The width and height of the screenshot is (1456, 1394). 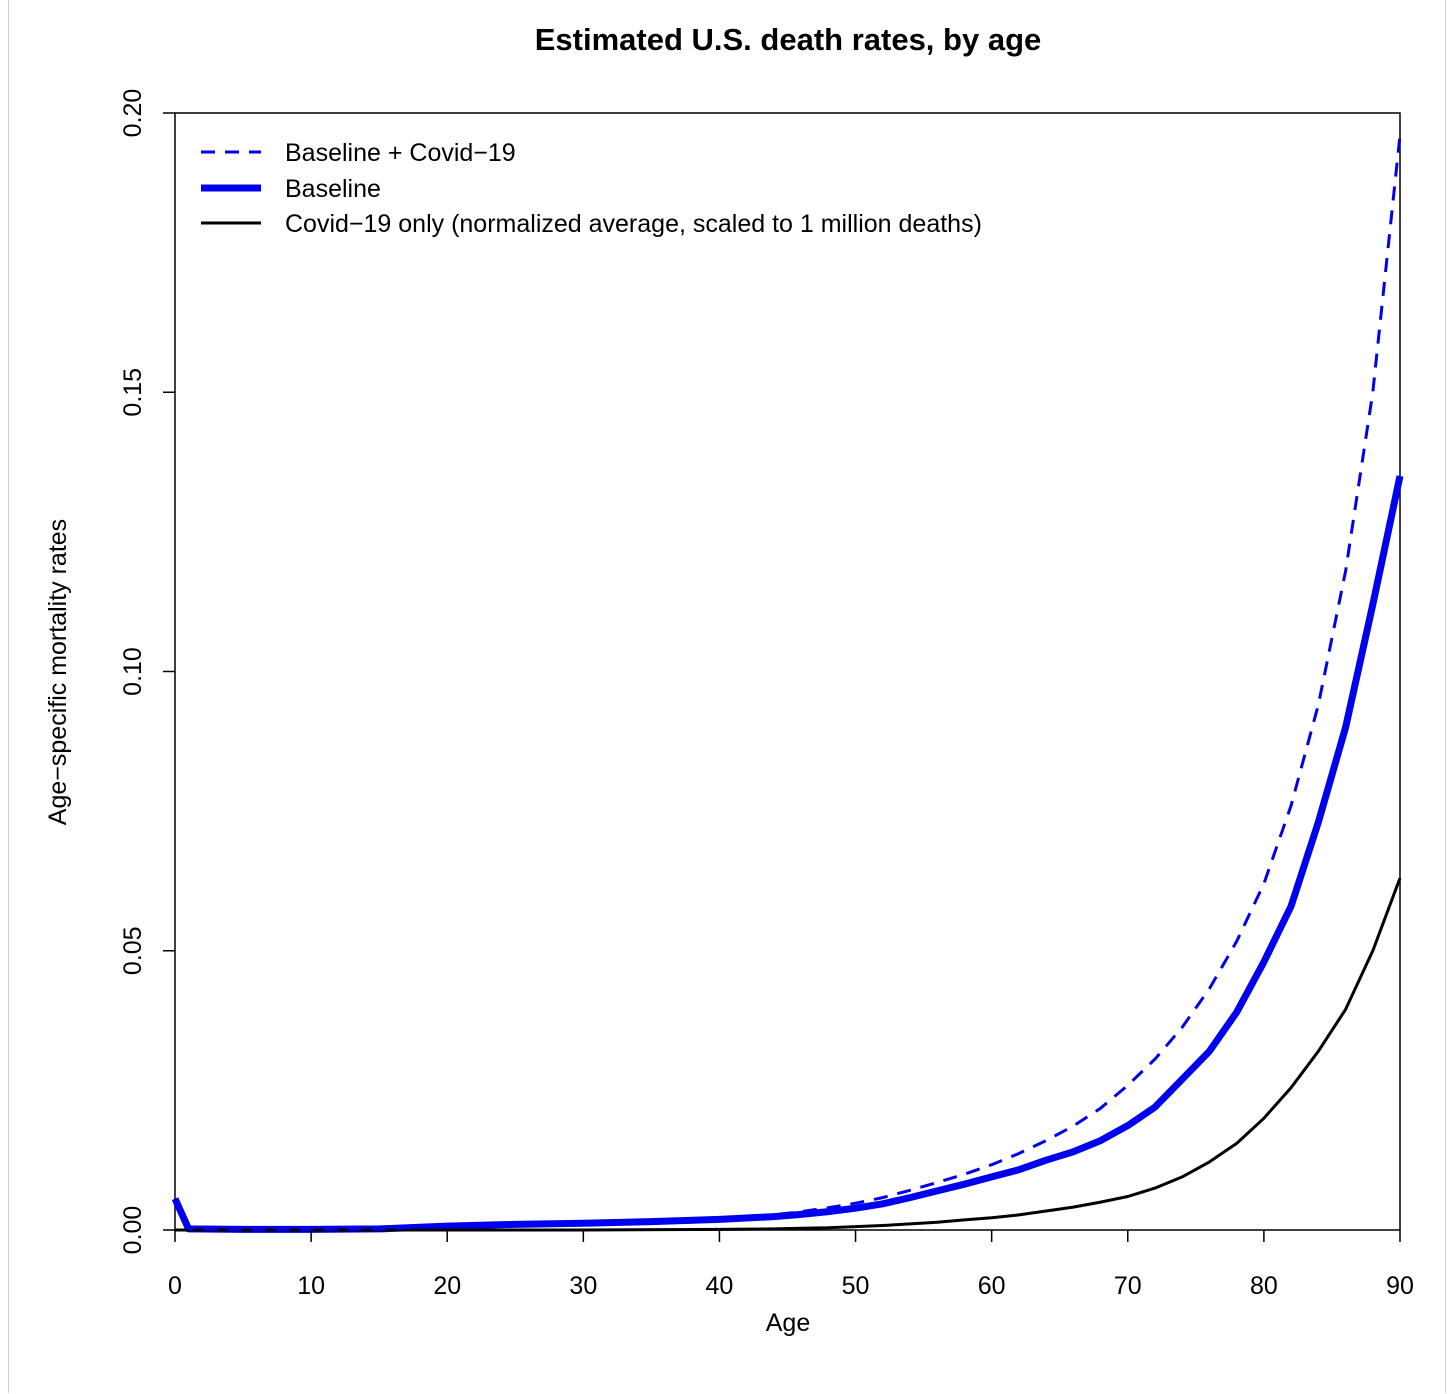 I want to click on x-tick-label: 40, so click(x=720, y=1286).